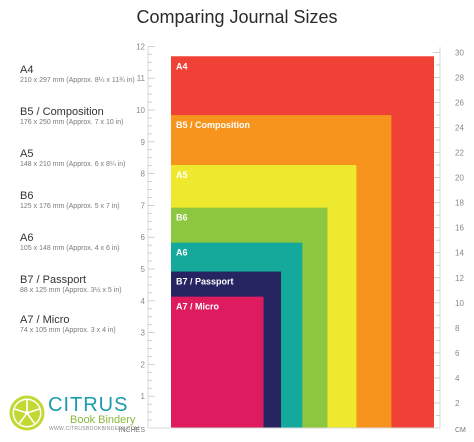 Image resolution: width=474 pixels, height=442 pixels. Describe the element at coordinates (143, 205) in the screenshot. I see `inch-tick-label: 7` at that location.